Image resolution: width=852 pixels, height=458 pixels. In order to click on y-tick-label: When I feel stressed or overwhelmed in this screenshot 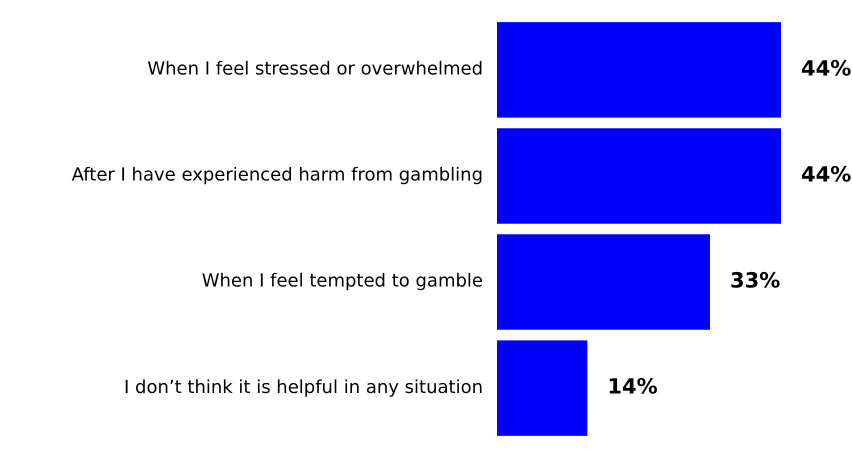, I will do `click(315, 69)`.